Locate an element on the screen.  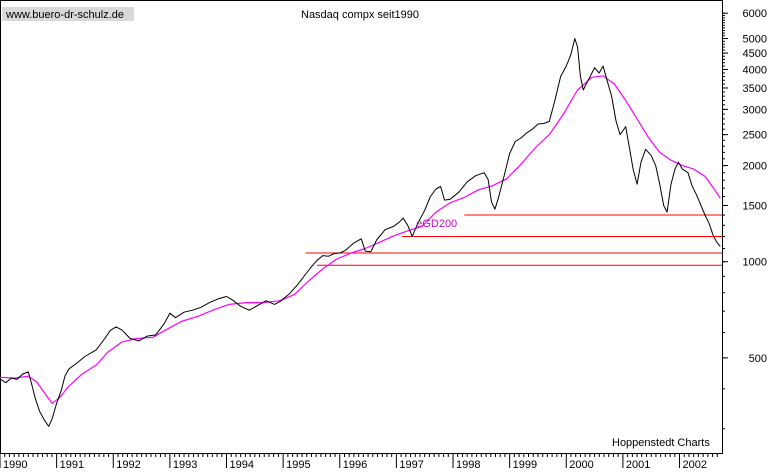
y-tick-label-3000: 3000 is located at coordinates (755, 110).